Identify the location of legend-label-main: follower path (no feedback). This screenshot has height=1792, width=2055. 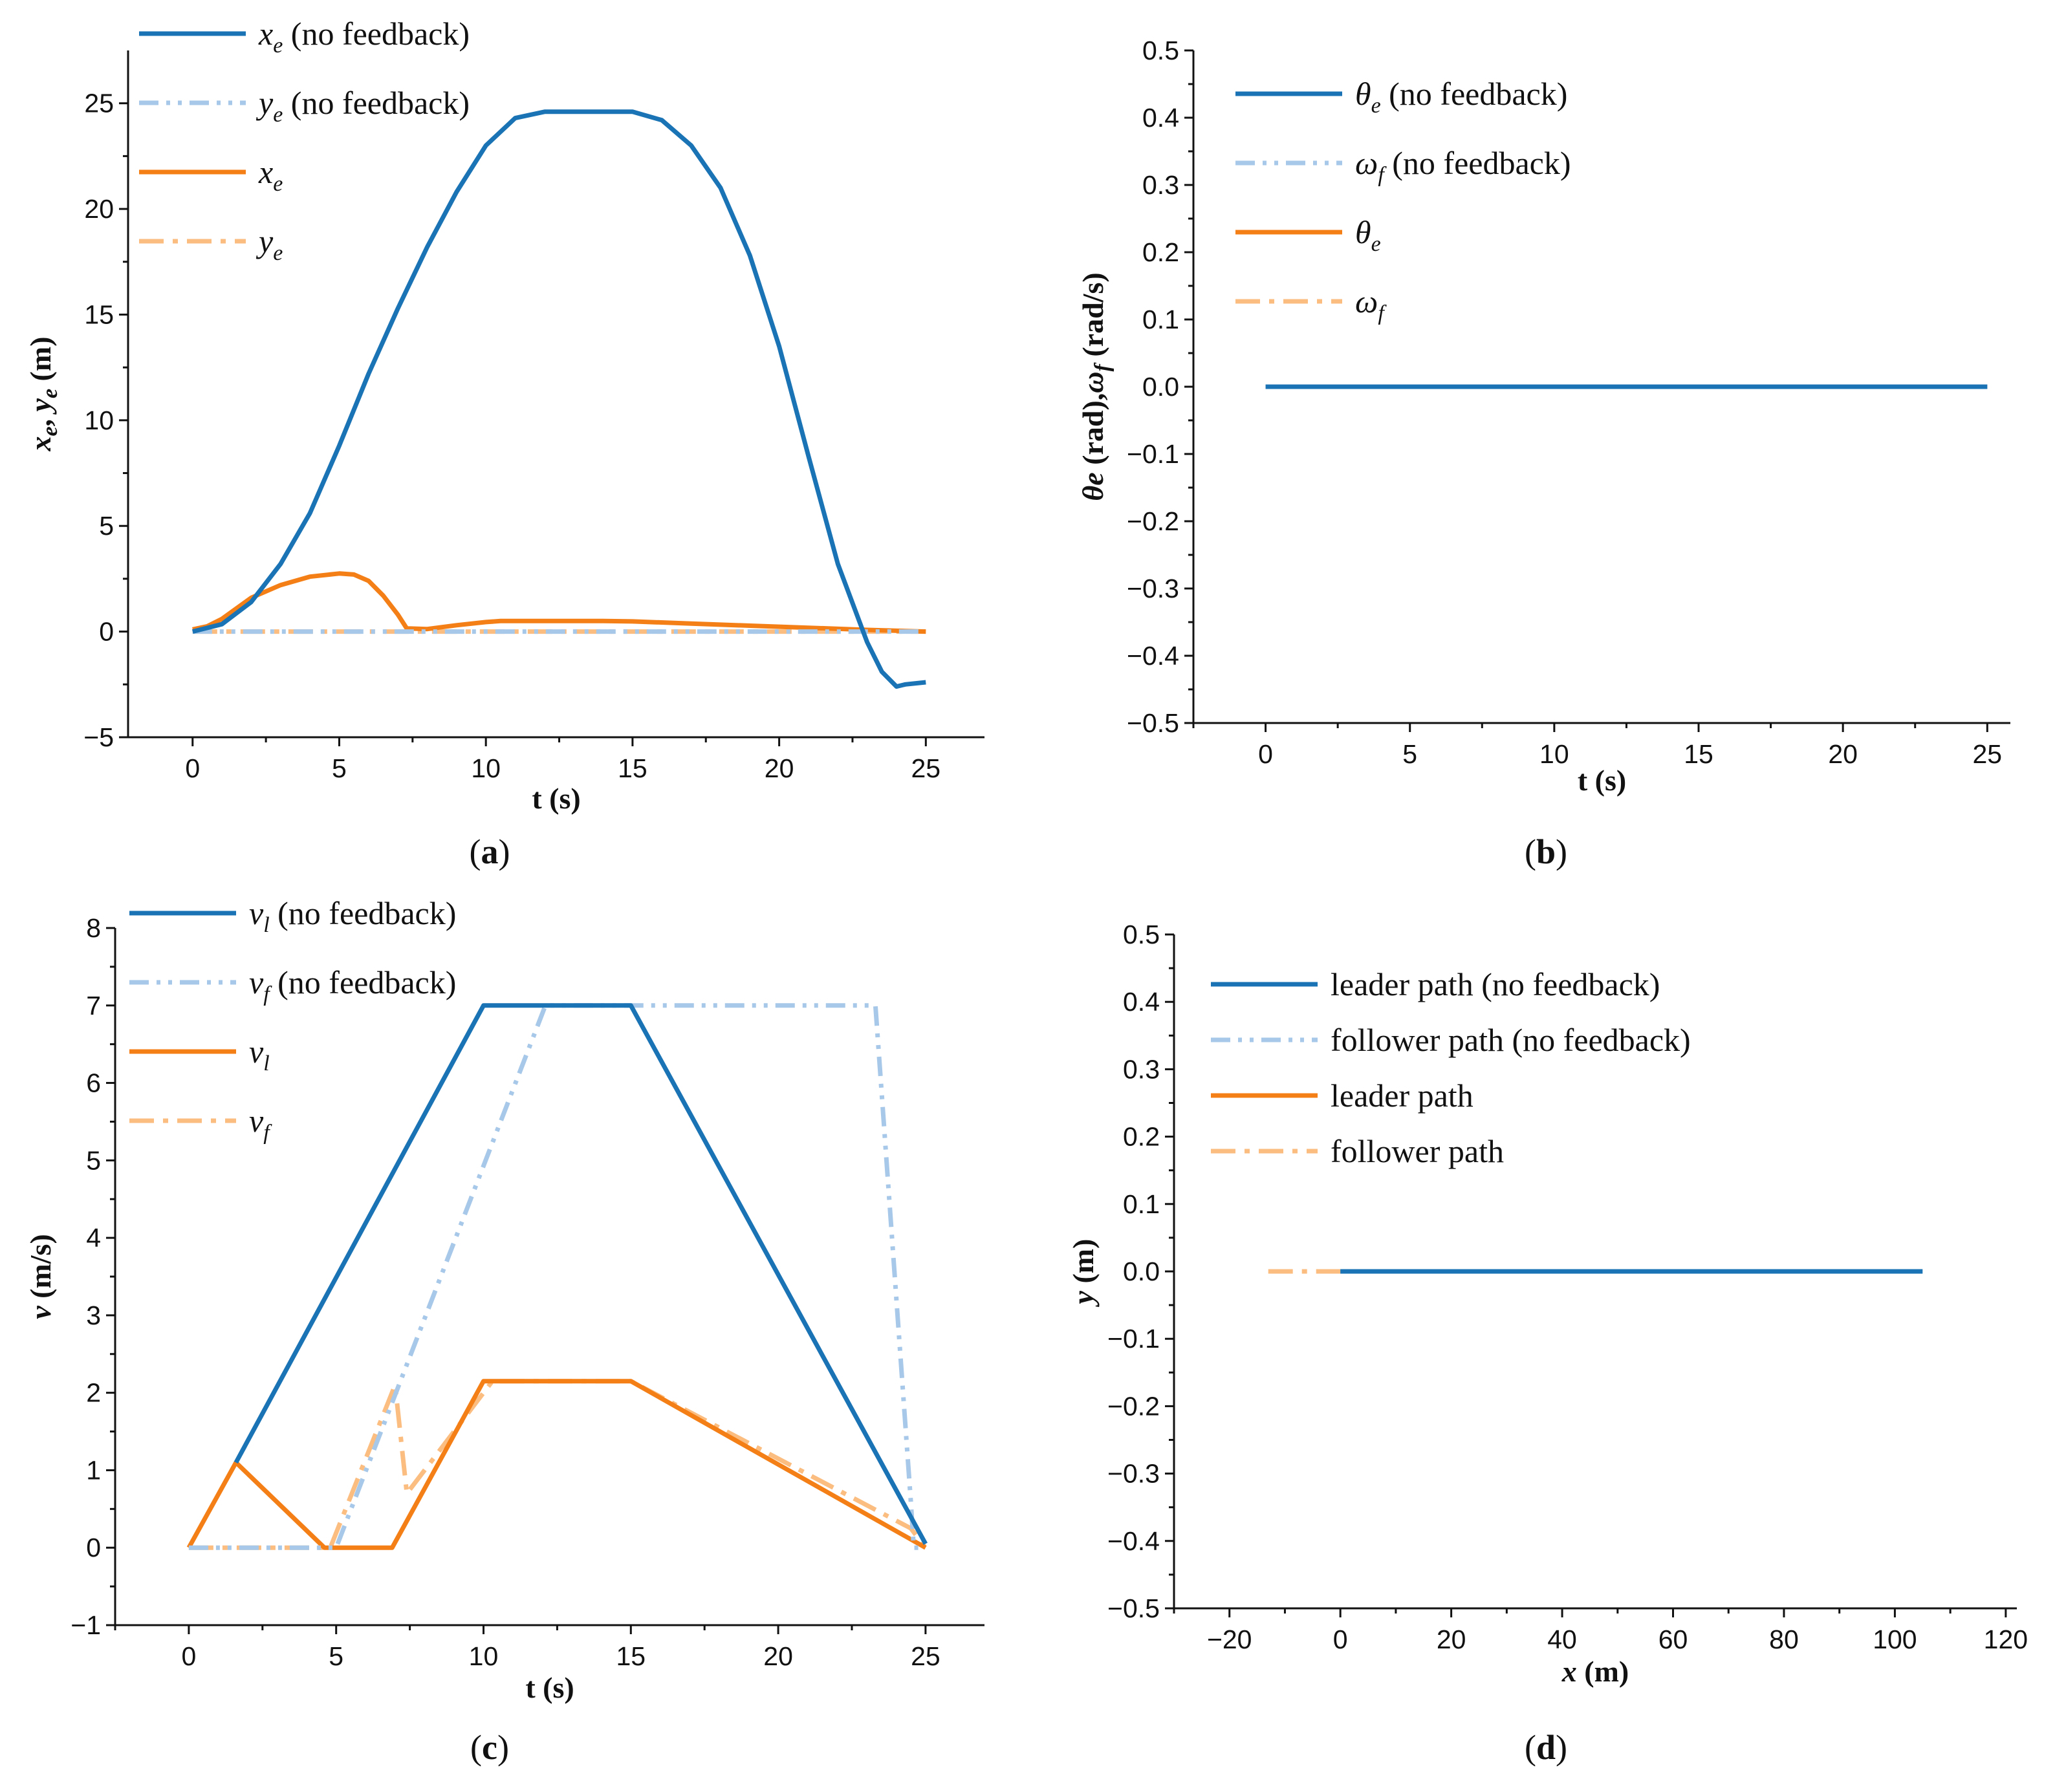
(1511, 1040).